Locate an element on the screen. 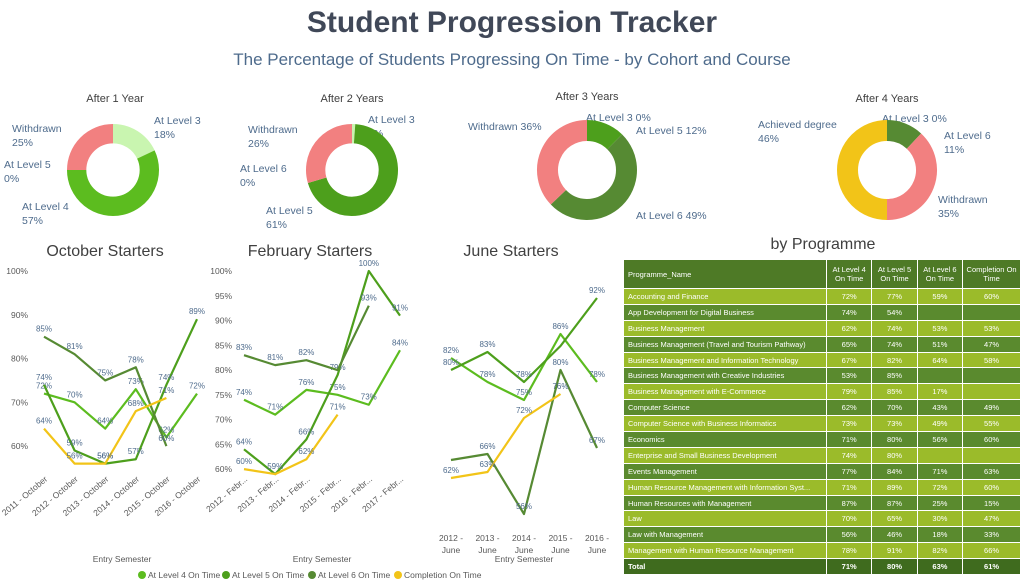 The height and width of the screenshot is (585, 1024). table-row: Computer Science 62% 70% 43% 49% is located at coordinates (822, 408).